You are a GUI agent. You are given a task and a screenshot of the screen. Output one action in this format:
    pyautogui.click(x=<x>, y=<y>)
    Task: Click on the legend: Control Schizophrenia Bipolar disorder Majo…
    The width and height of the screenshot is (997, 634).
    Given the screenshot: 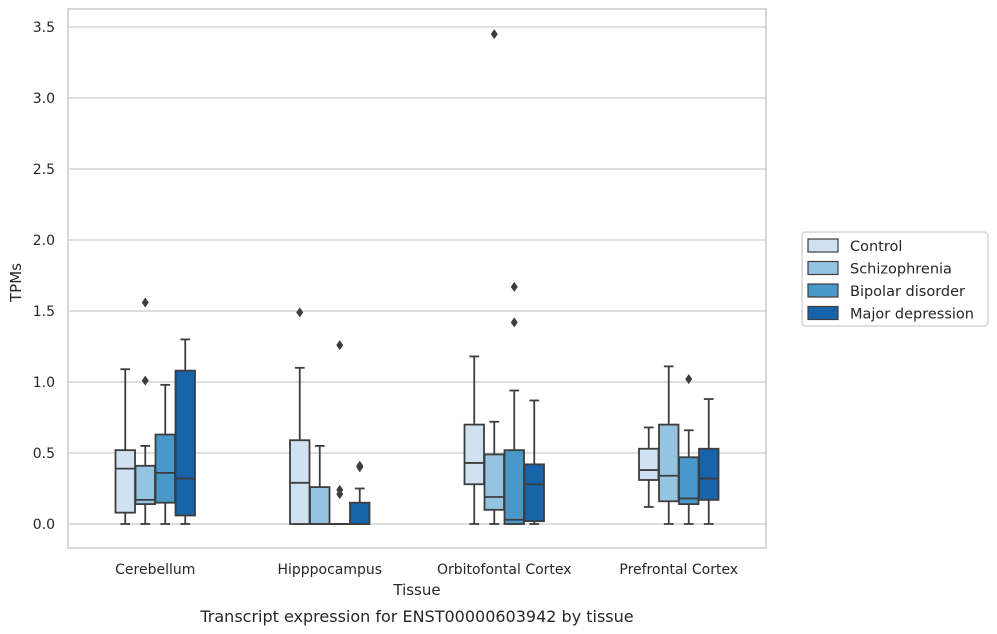 What is the action you would take?
    pyautogui.click(x=895, y=279)
    